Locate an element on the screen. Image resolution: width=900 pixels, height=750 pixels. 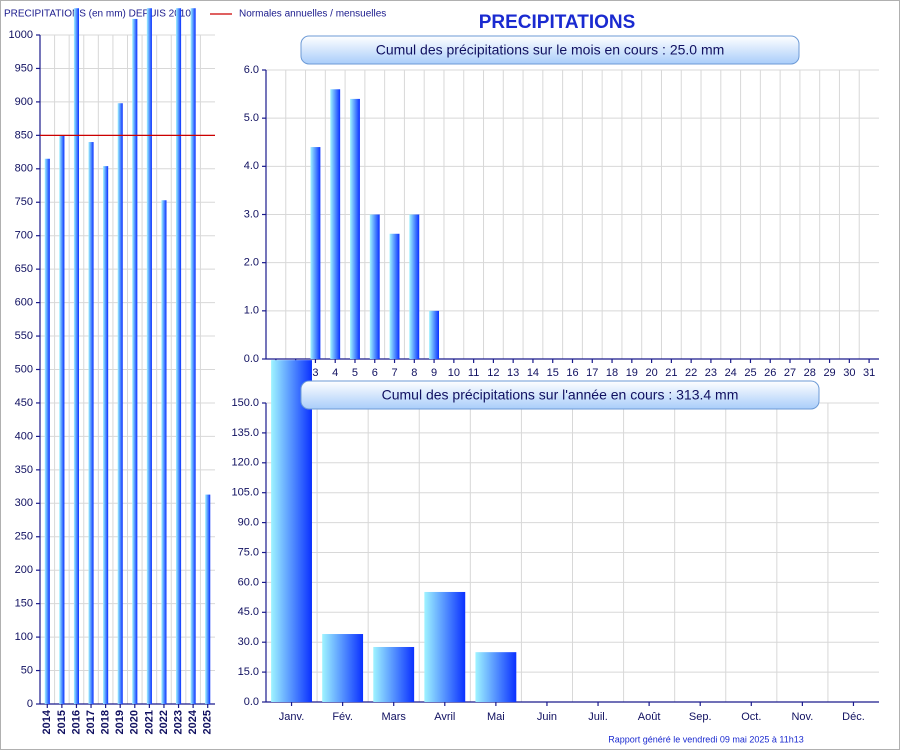
y-tick-label: 75.0 is located at coordinates (248, 552).